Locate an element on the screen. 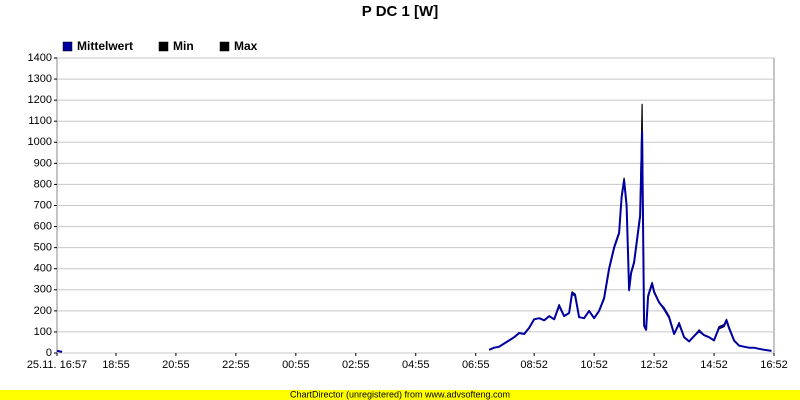  x-tick-label: 14:52 is located at coordinates (714, 365).